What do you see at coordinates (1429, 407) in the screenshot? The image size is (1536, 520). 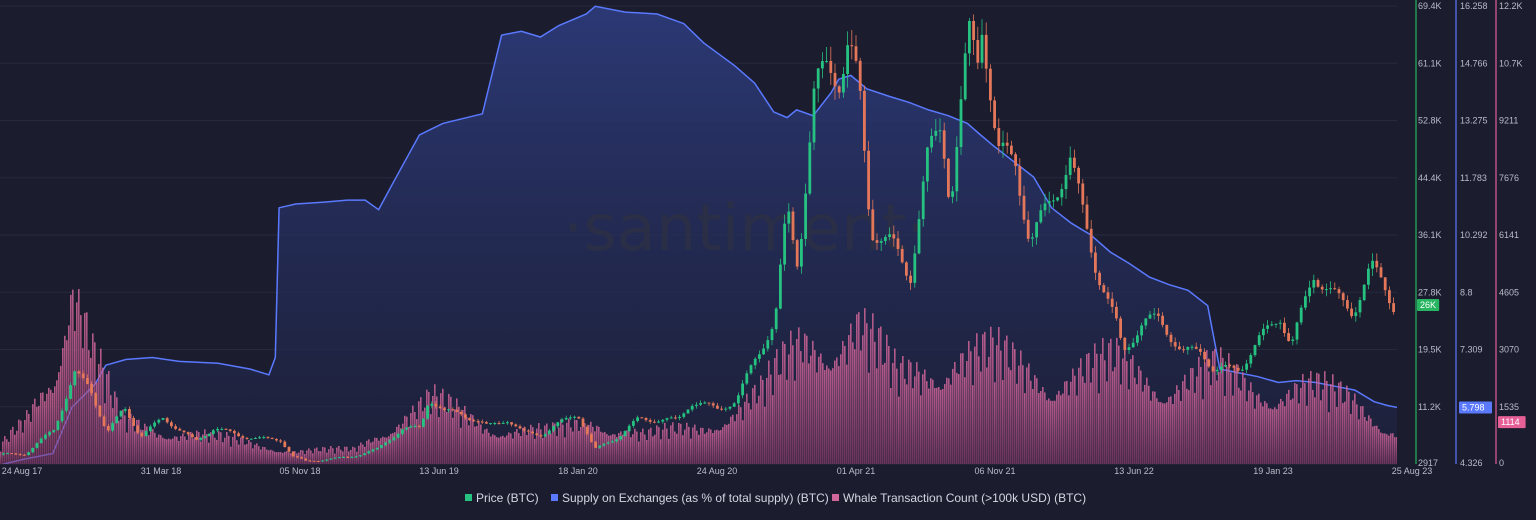 I see `price-tick-label: 11.2K` at bounding box center [1429, 407].